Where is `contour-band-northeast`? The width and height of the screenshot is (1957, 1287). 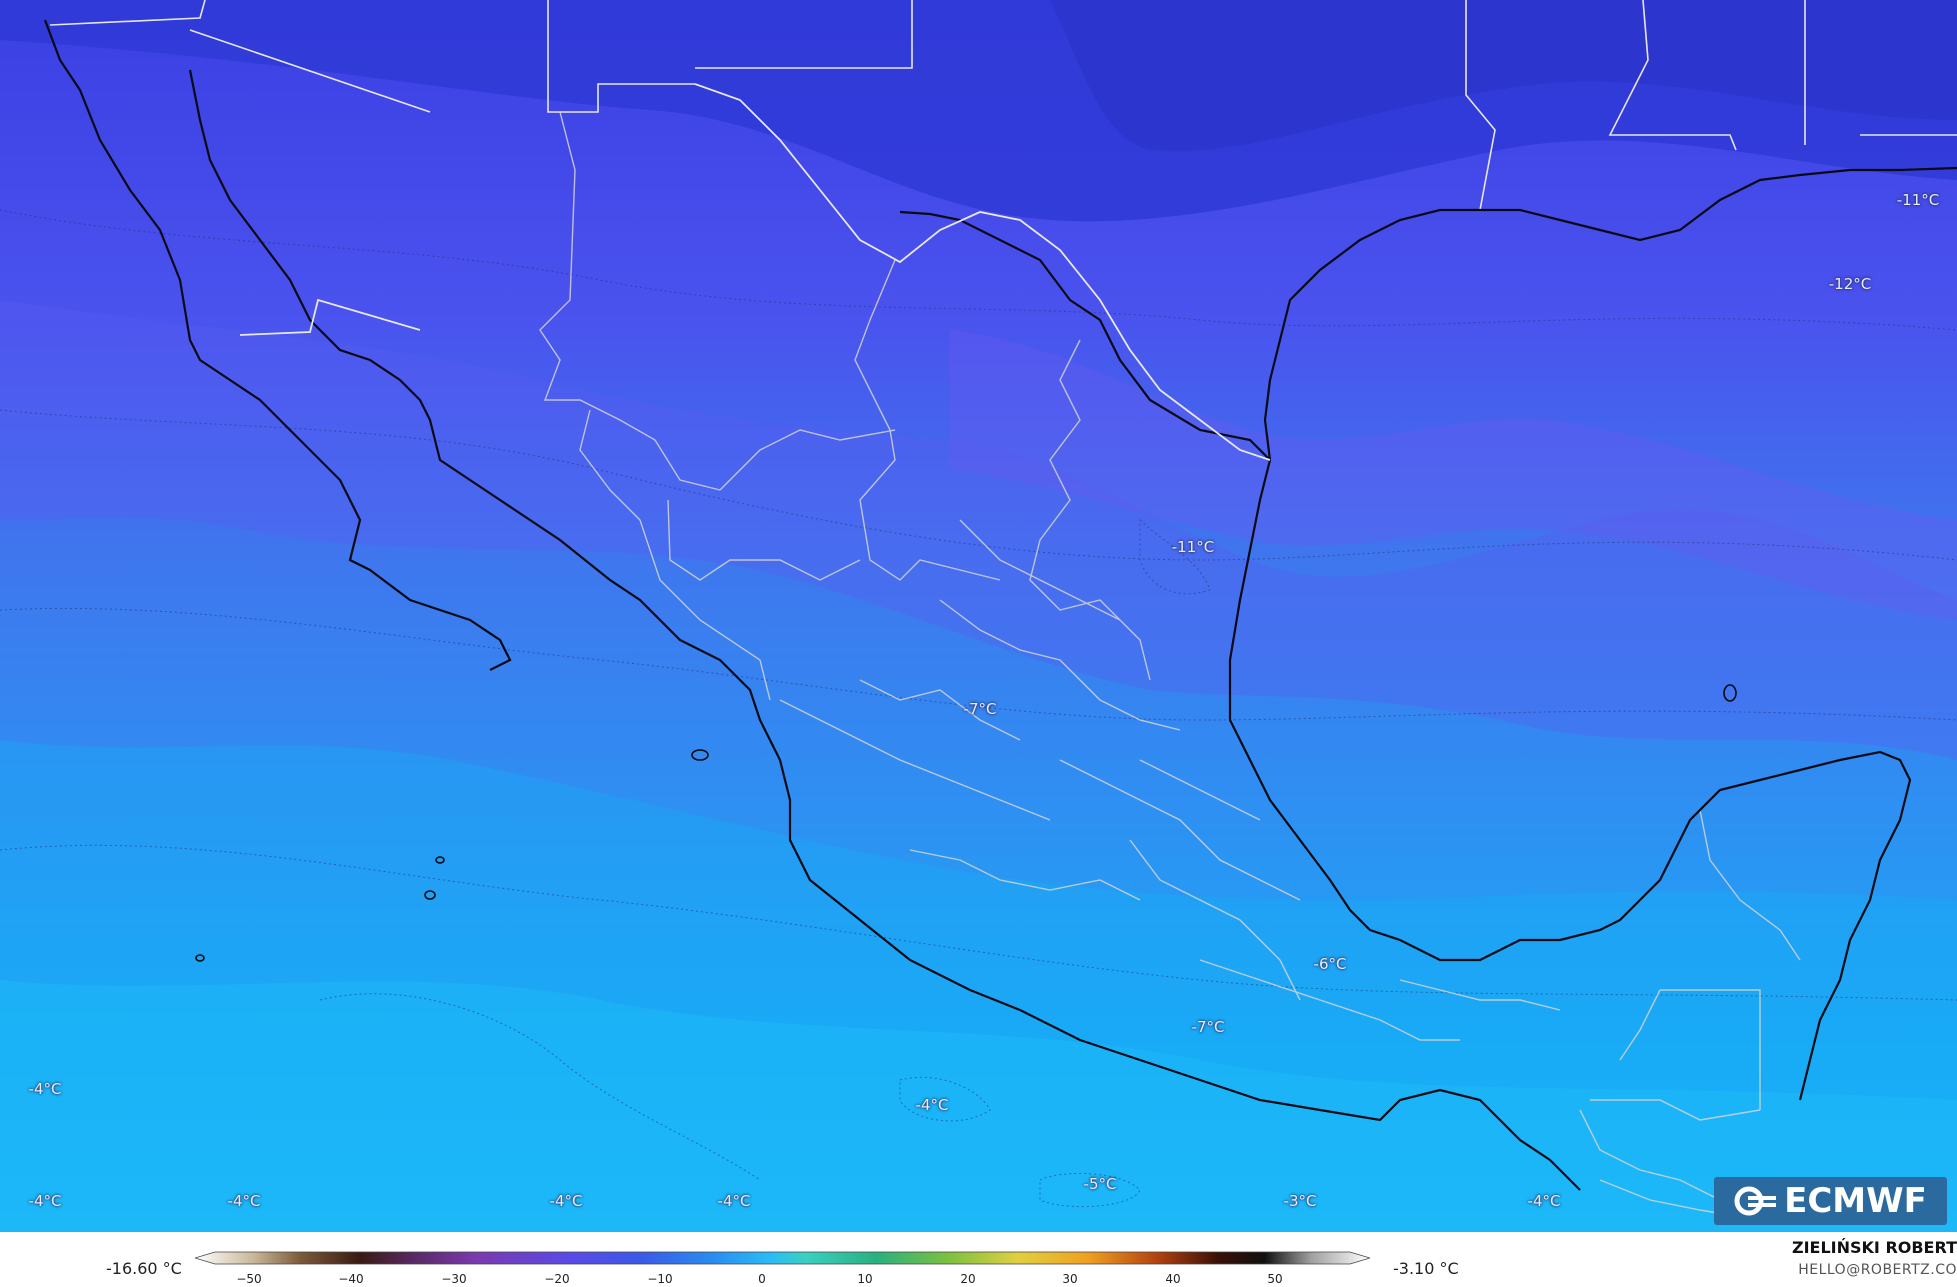
contour-band-northeast is located at coordinates (1503, 76).